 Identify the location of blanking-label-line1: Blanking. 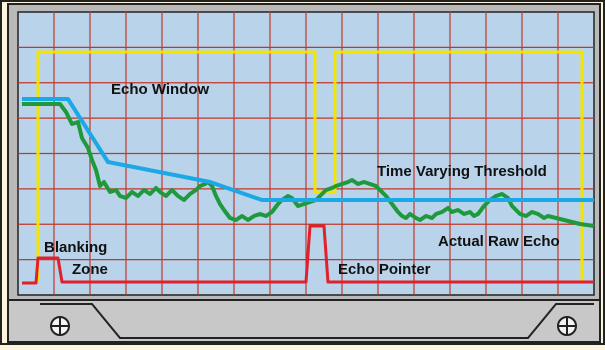
(75, 247).